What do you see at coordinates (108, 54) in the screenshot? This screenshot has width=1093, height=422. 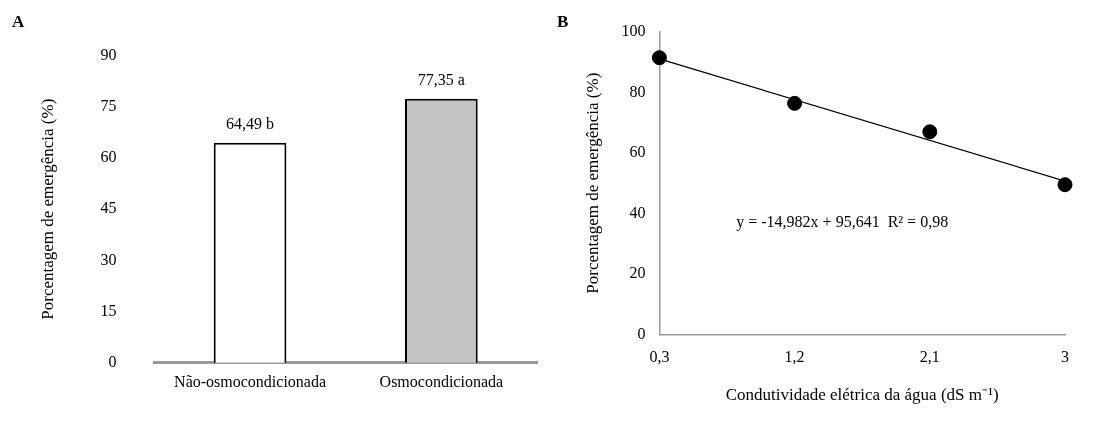 I see `y-tick-label: 90` at bounding box center [108, 54].